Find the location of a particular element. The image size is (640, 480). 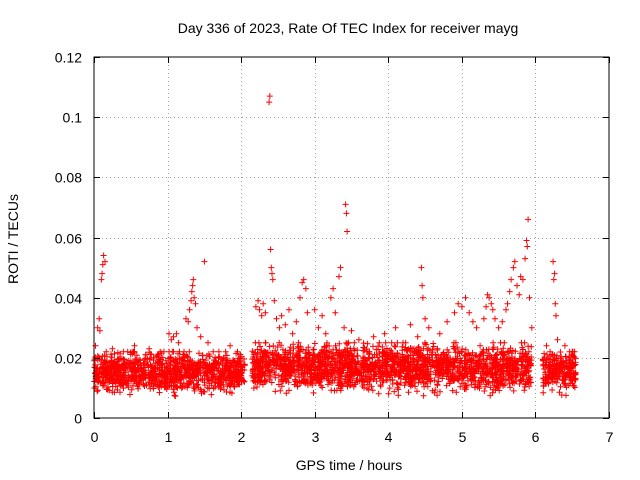

y-tick-label: 0.02 is located at coordinates (68, 359).